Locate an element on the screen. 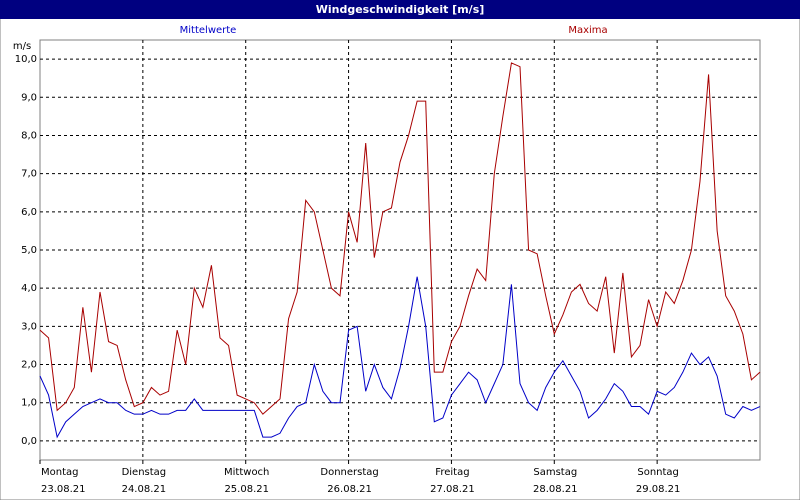 The height and width of the screenshot is (500, 800). y-tick-label: 1,0 is located at coordinates (29, 403).